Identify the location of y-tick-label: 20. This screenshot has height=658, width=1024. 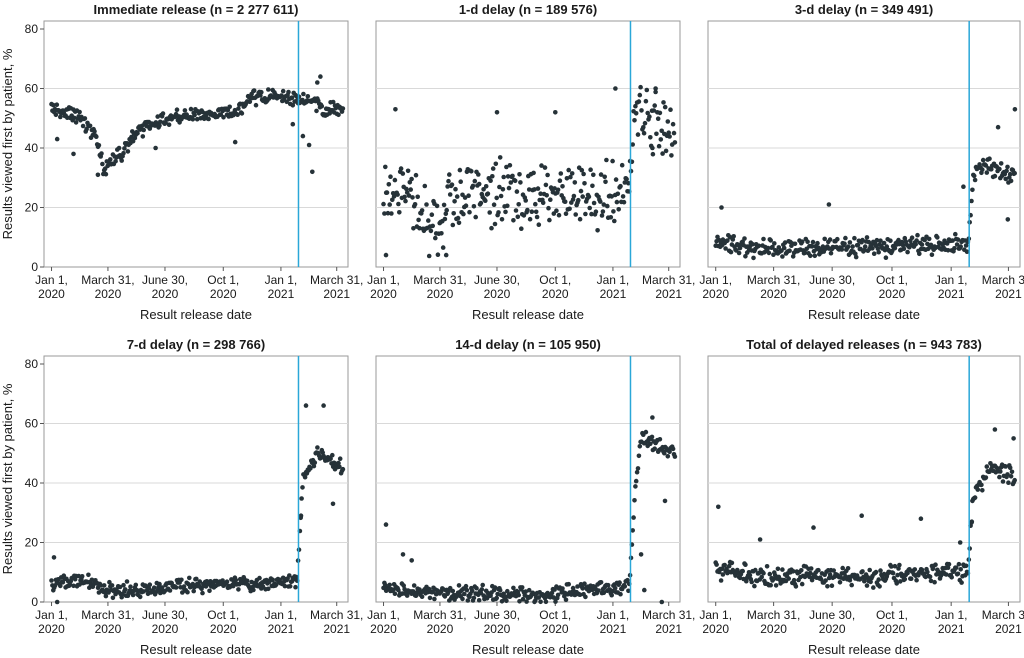
(32, 208).